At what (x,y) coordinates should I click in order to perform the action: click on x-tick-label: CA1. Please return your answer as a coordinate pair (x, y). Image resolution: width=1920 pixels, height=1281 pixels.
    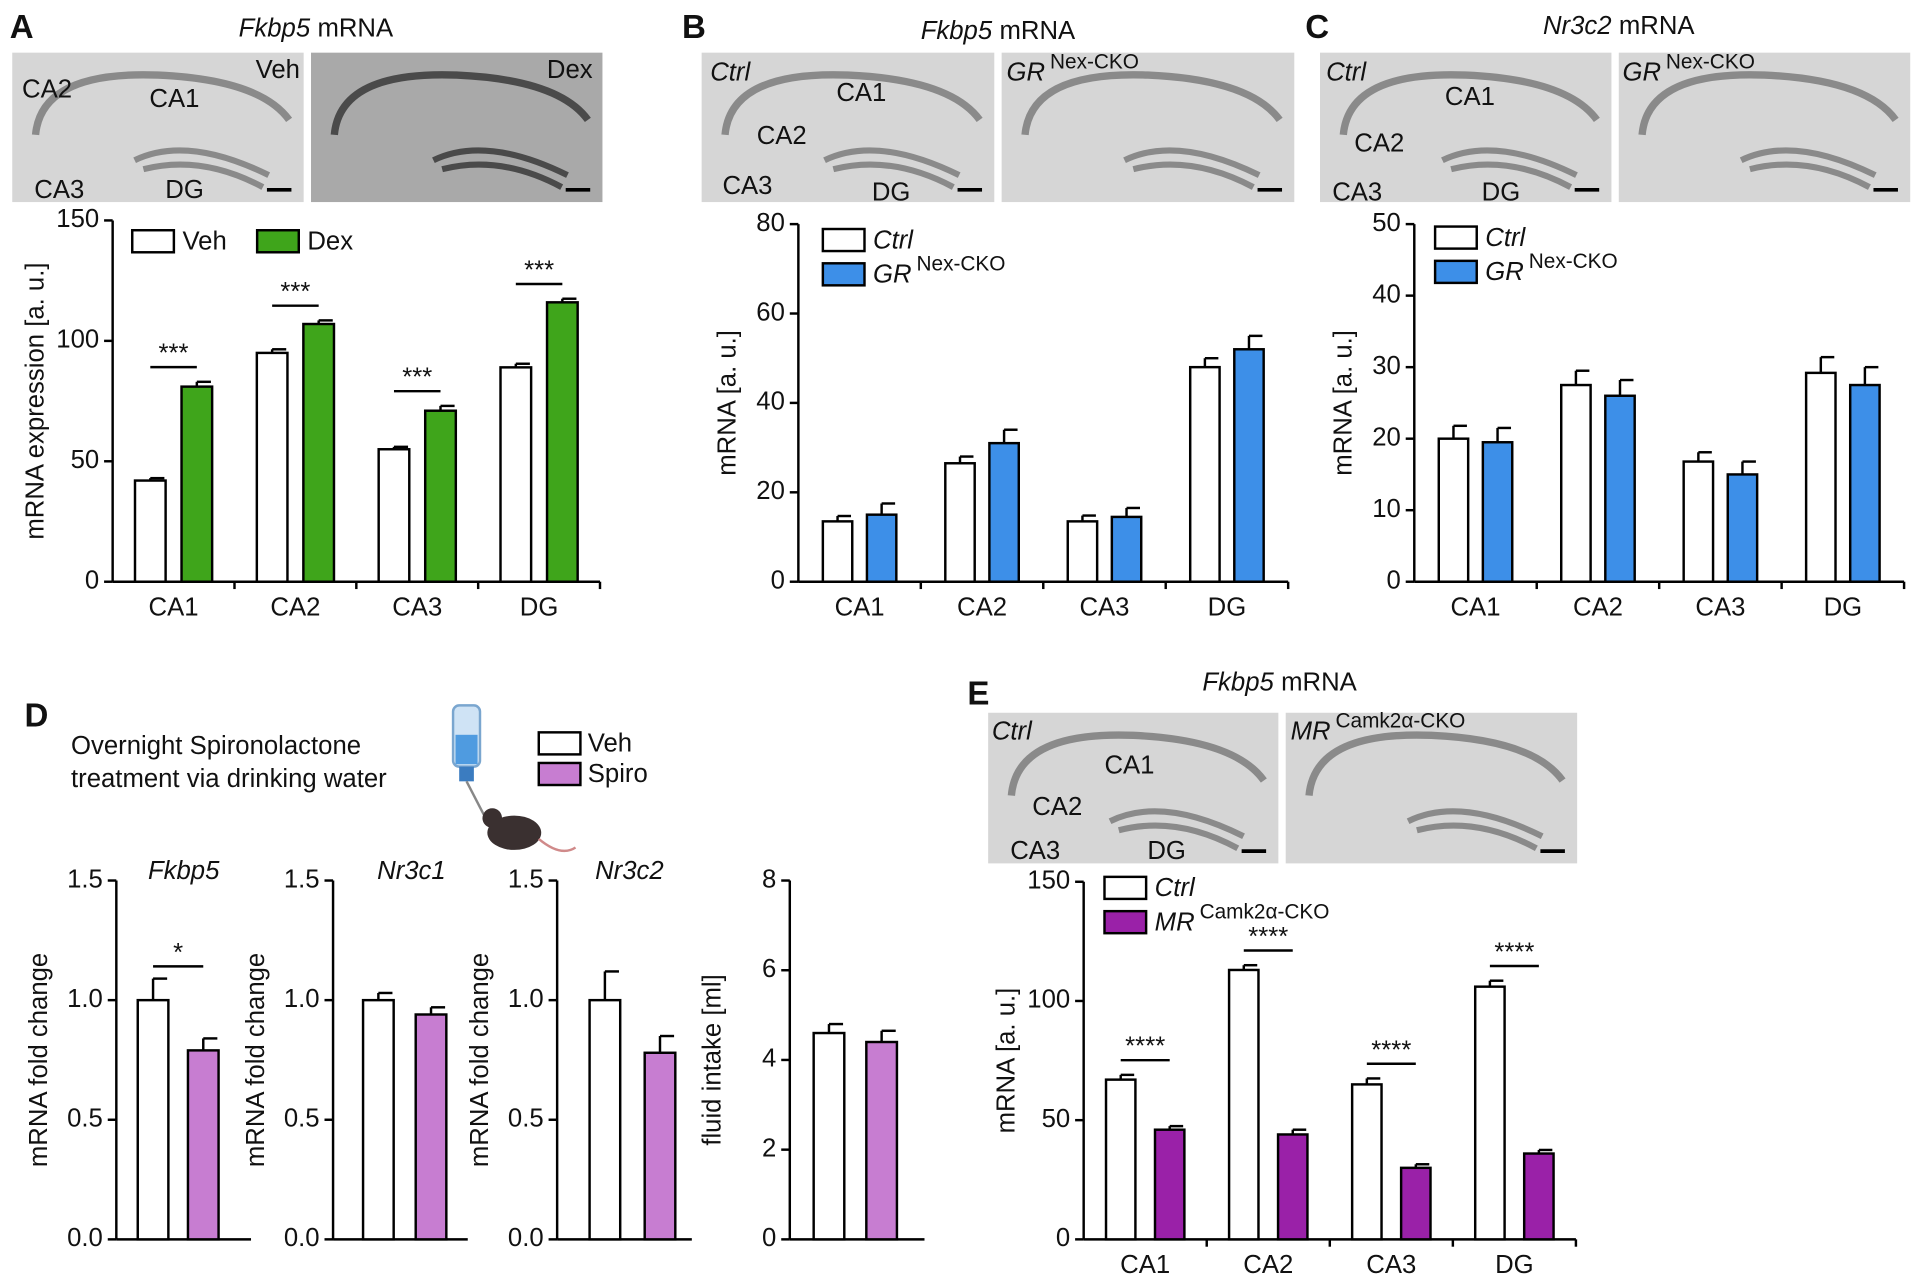
    Looking at the image, I should click on (1476, 607).